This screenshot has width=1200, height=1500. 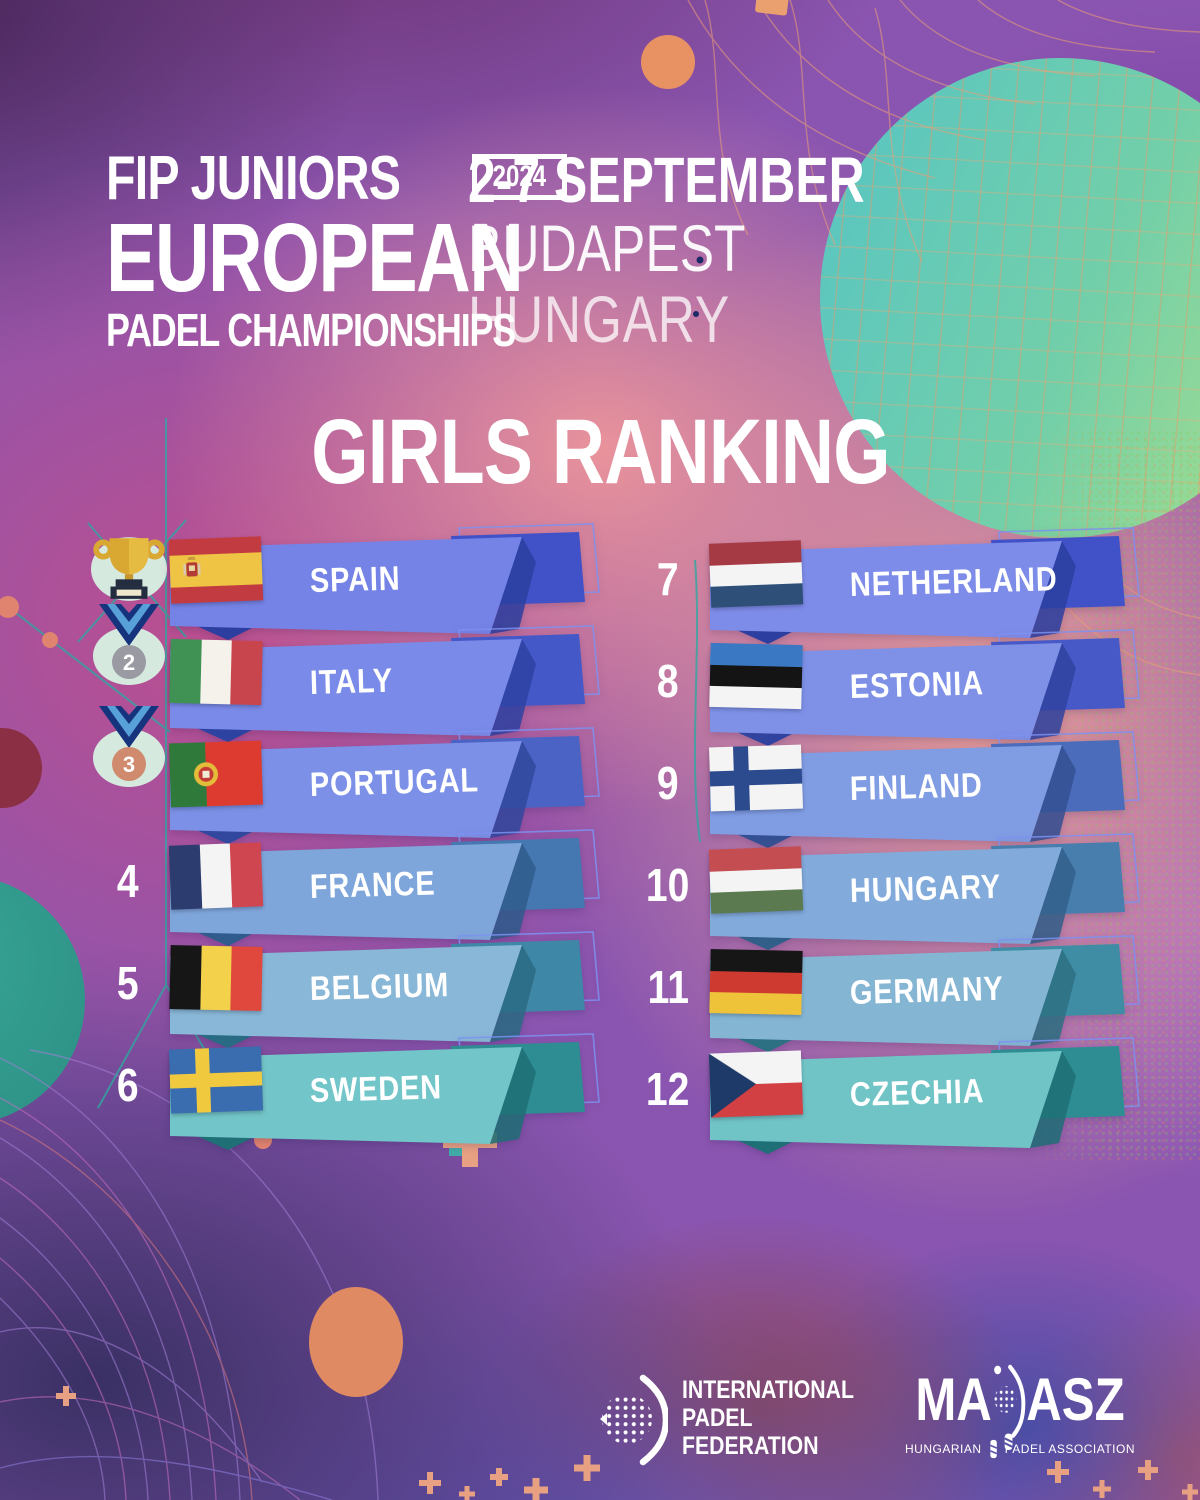 I want to click on flag-portugal, so click(x=216, y=774).